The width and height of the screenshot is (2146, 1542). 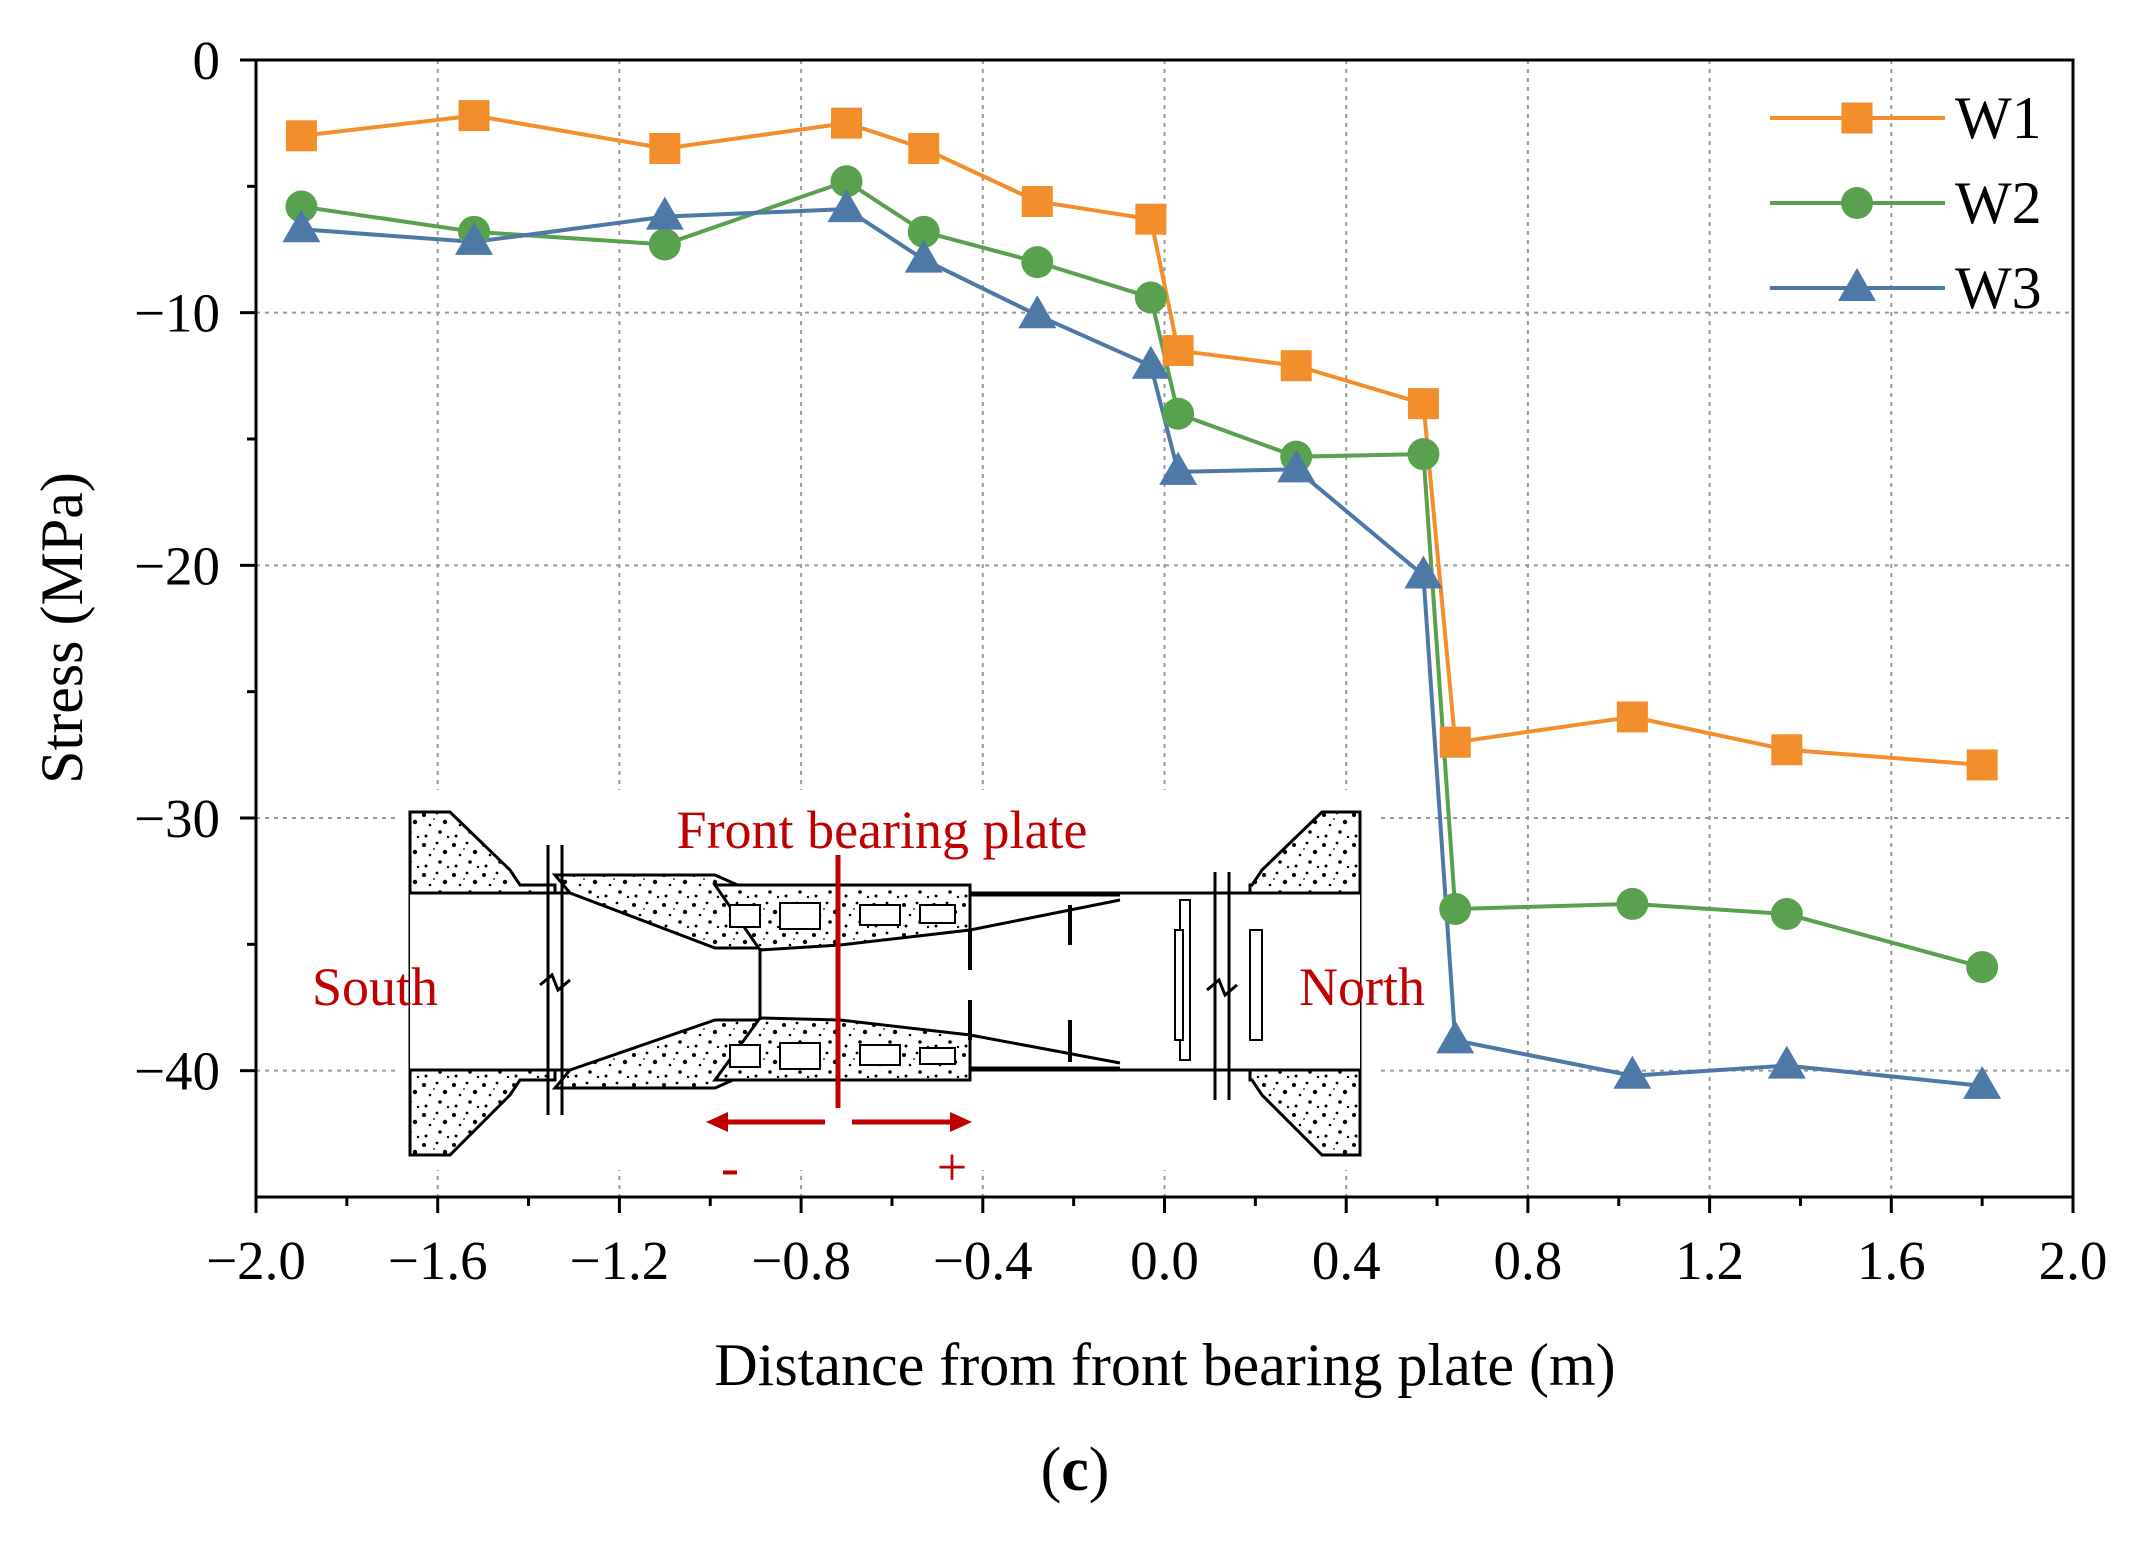 What do you see at coordinates (375, 987) in the screenshot?
I see `south-label: South` at bounding box center [375, 987].